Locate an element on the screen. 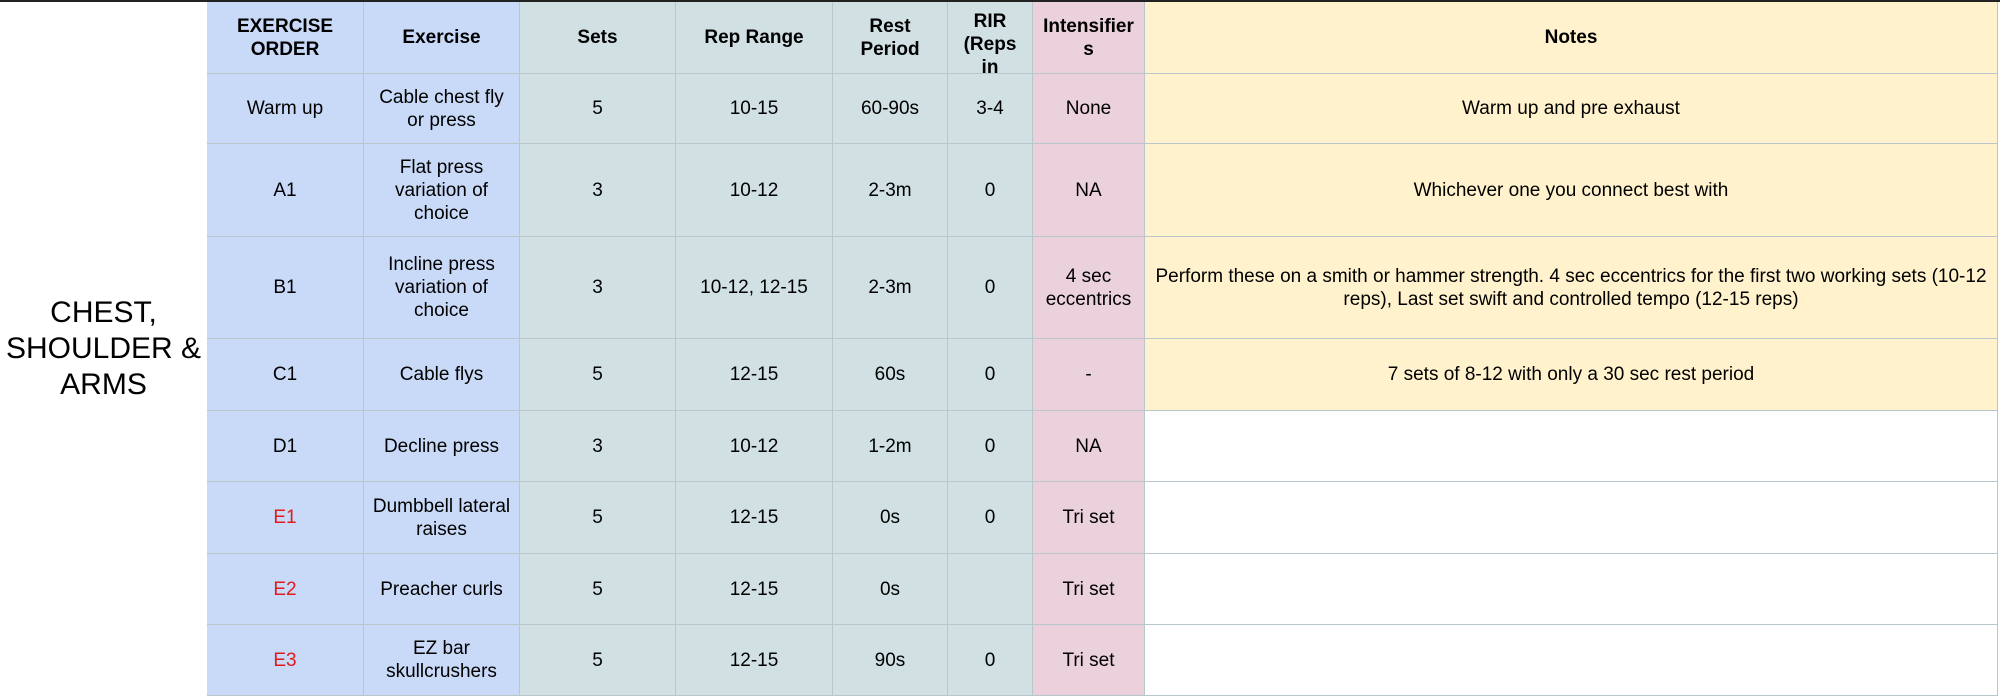 This screenshot has width=2000, height=699. header-rep-range: Rep Range is located at coordinates (754, 38).